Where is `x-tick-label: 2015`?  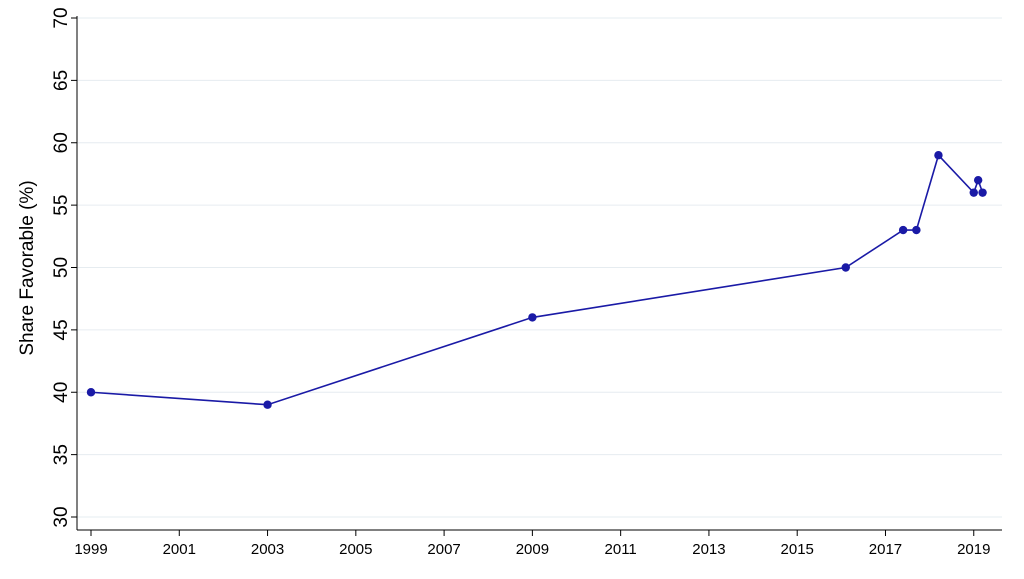
x-tick-label: 2015 is located at coordinates (797, 549).